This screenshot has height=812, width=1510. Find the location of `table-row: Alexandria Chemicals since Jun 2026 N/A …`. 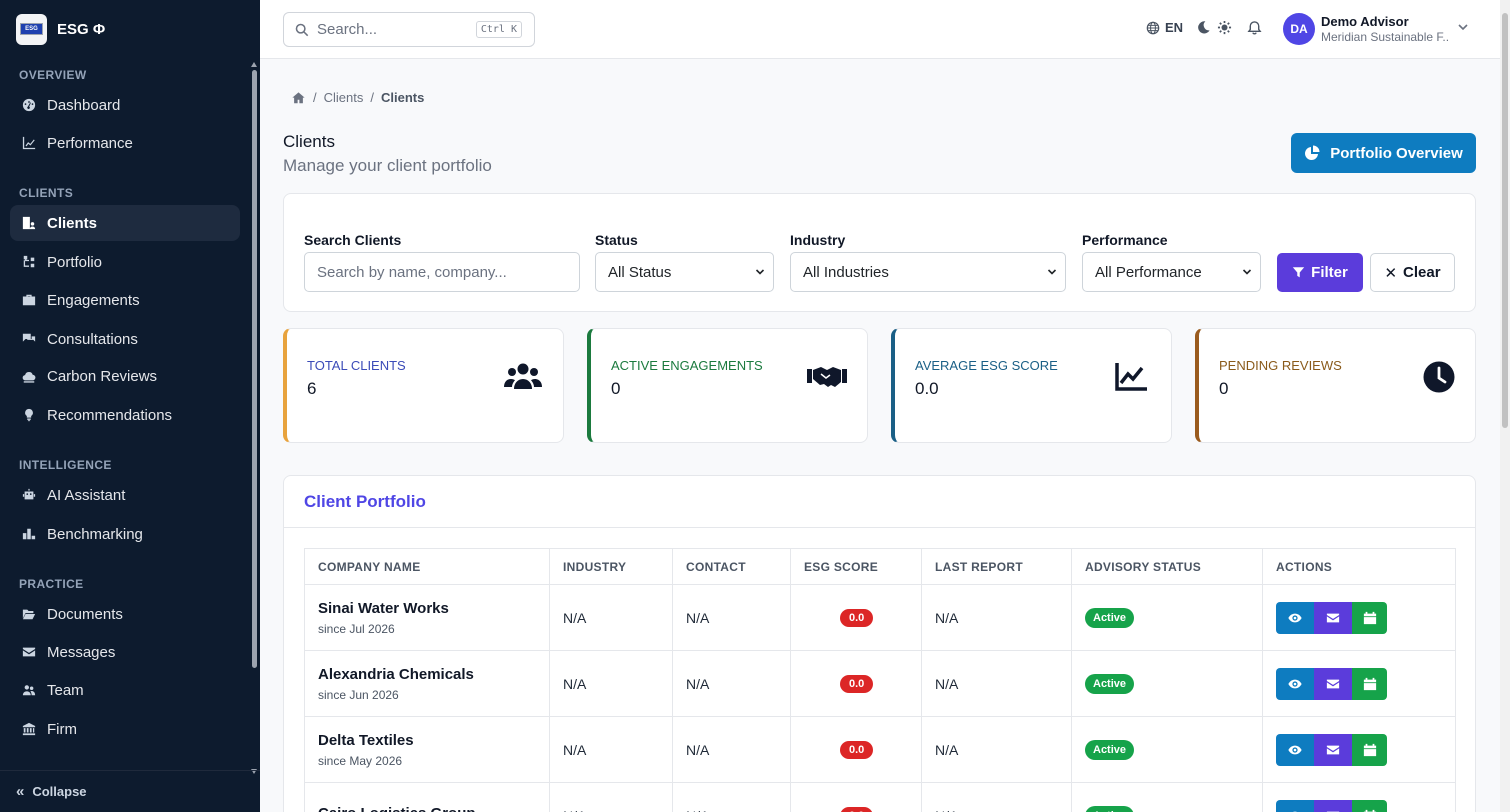

table-row: Alexandria Chemicals since Jun 2026 N/A … is located at coordinates (880, 683).